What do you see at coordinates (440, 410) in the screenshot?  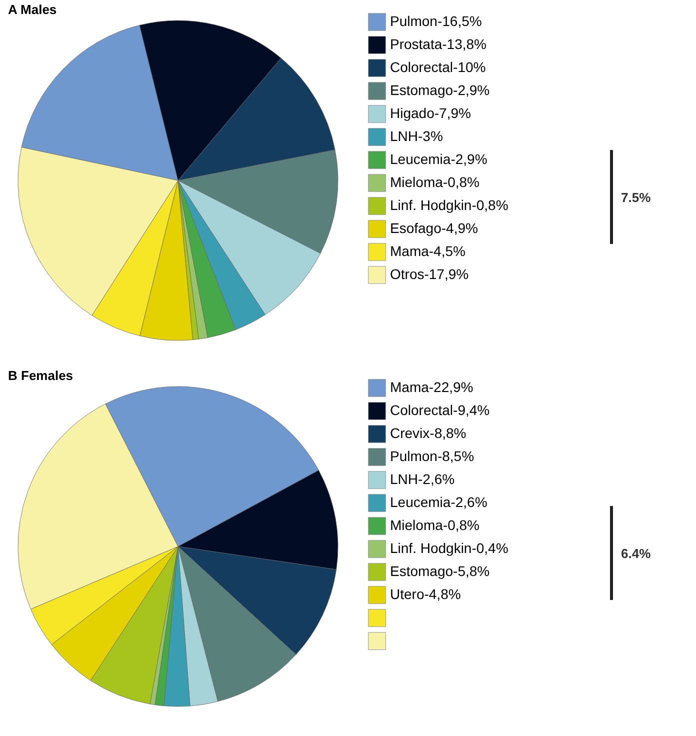 I see `legend-label: Colorectal-9,4%` at bounding box center [440, 410].